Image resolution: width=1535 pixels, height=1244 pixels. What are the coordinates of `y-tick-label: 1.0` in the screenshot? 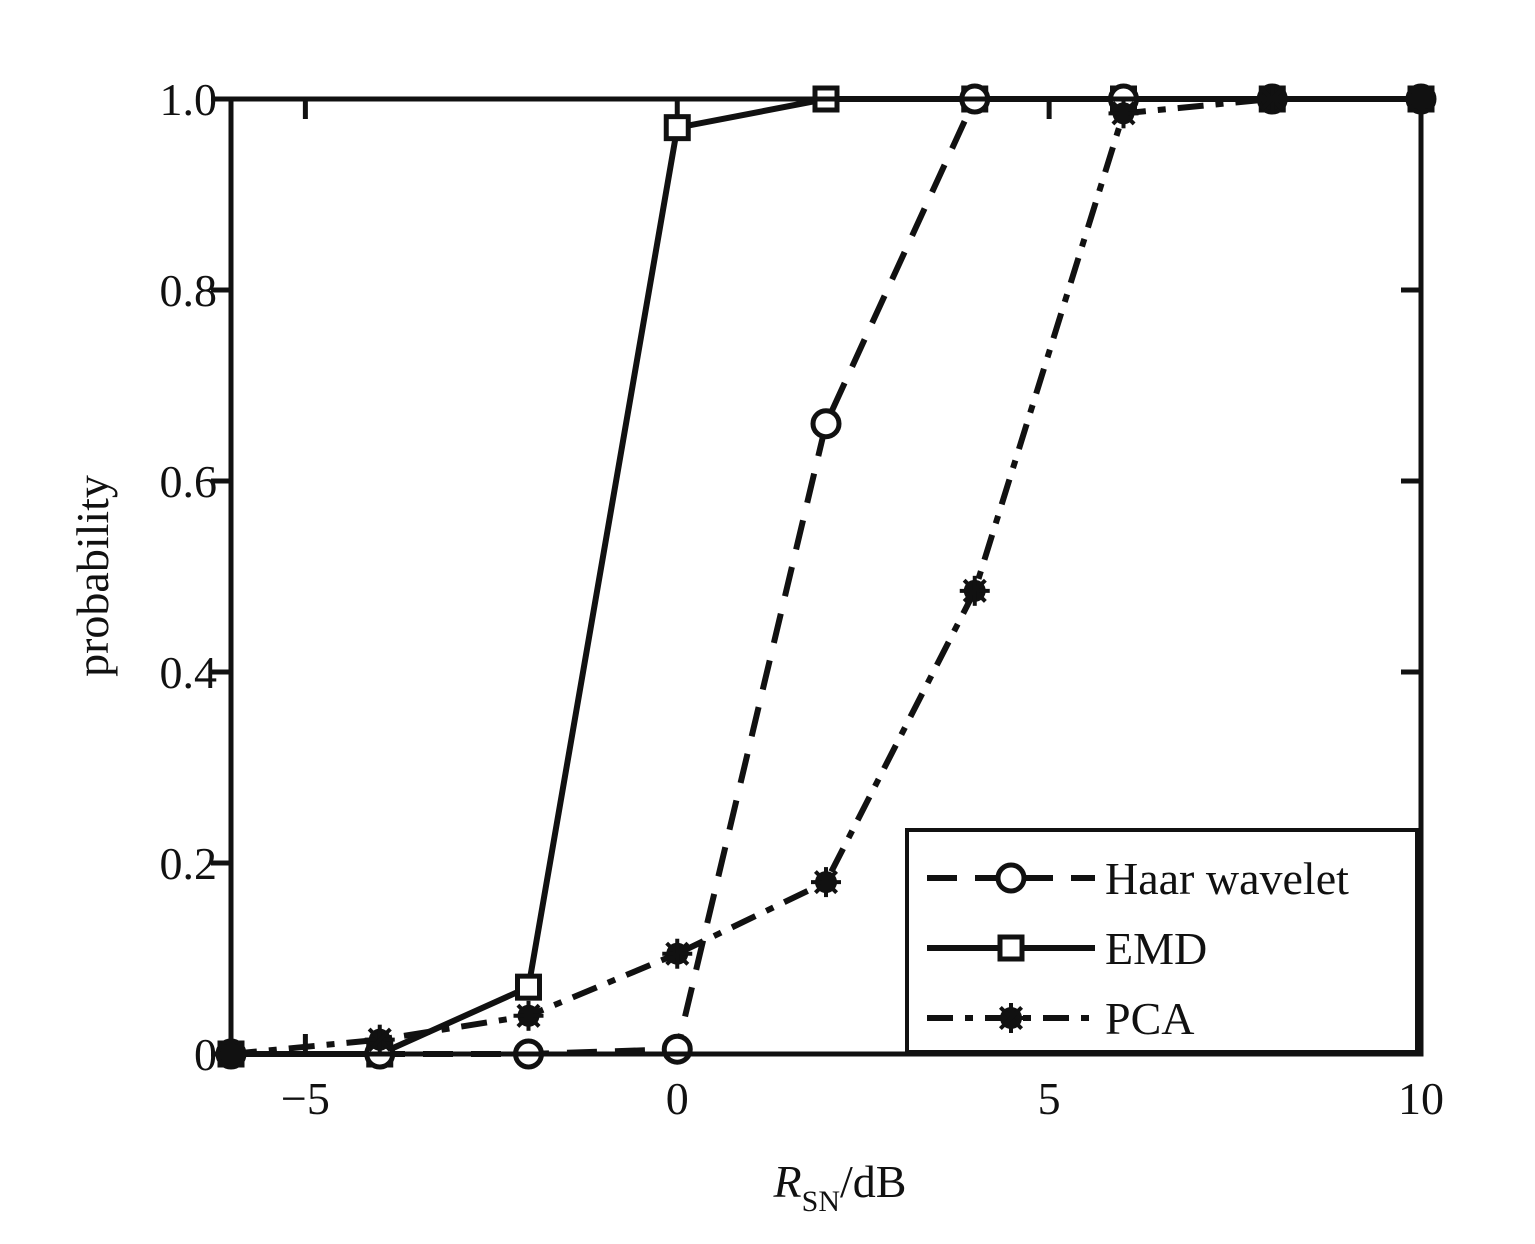 It's located at (189, 99).